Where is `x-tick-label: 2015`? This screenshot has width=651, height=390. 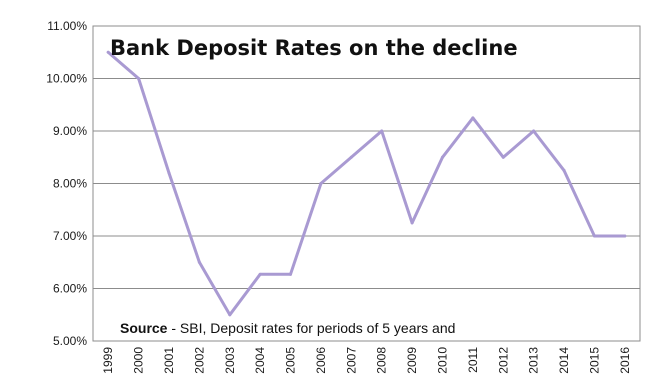
x-tick-label: 2015 is located at coordinates (594, 360).